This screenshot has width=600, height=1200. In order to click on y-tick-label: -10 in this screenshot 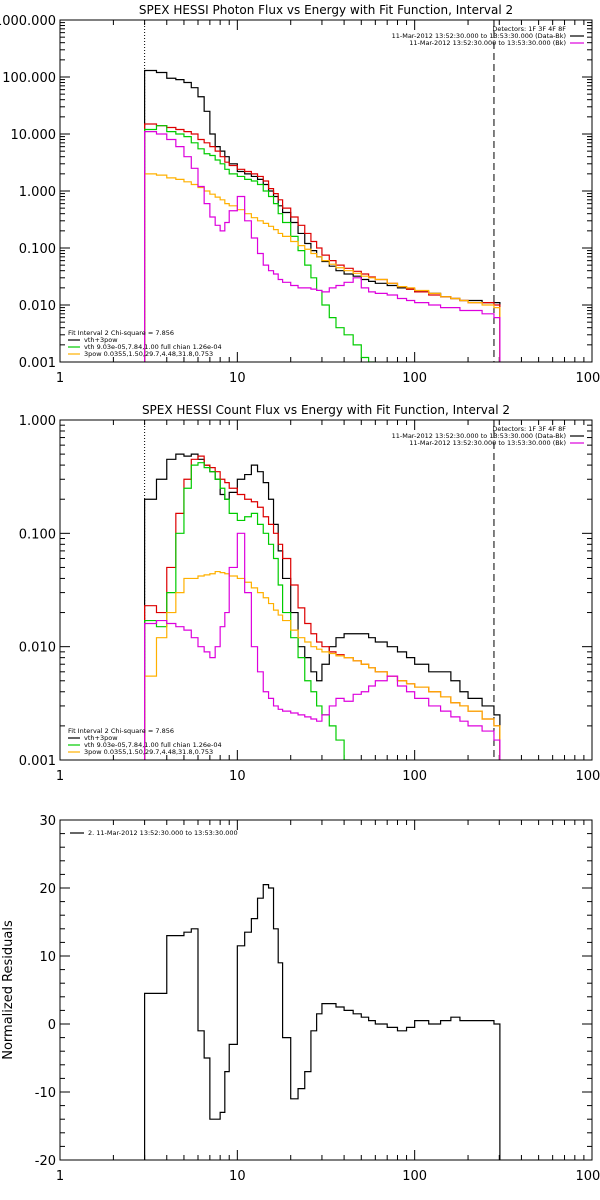, I will do `click(45, 1093)`.